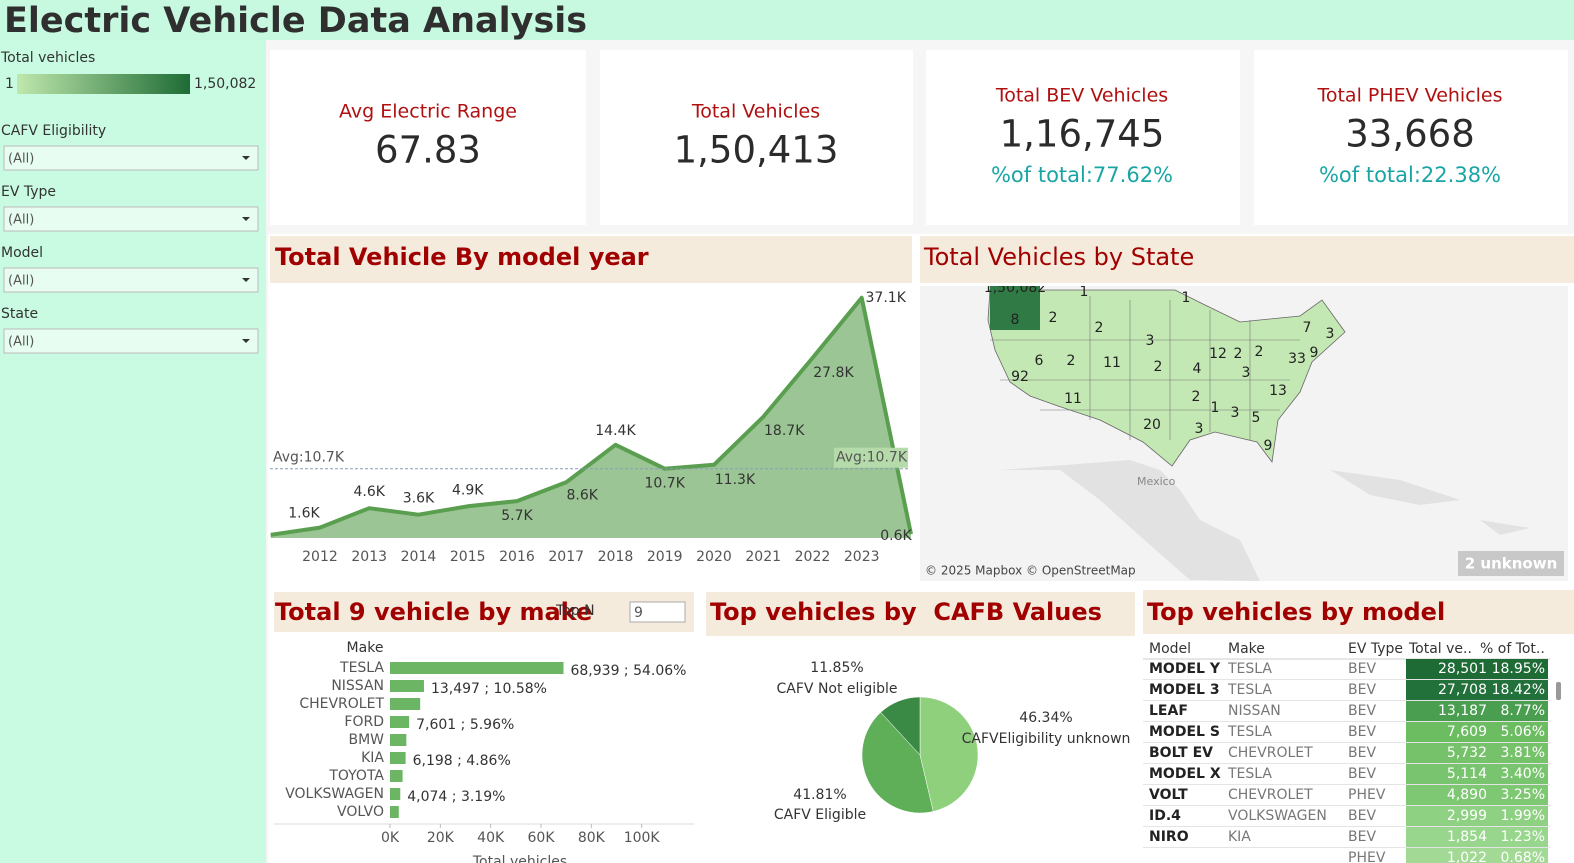  Describe the element at coordinates (756, 137) in the screenshot. I see `kpi-card` at that location.